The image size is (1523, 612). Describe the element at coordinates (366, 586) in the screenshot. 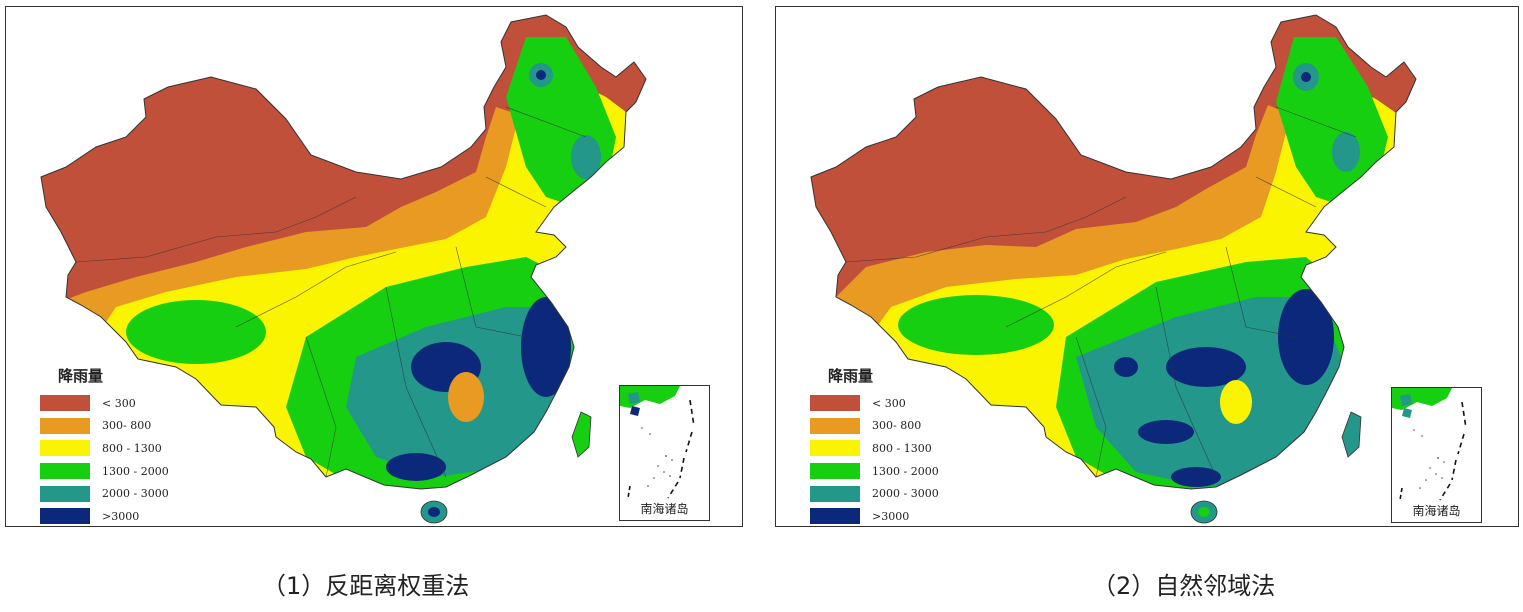

I see `caption-idw: （1）反距离权重法` at that location.